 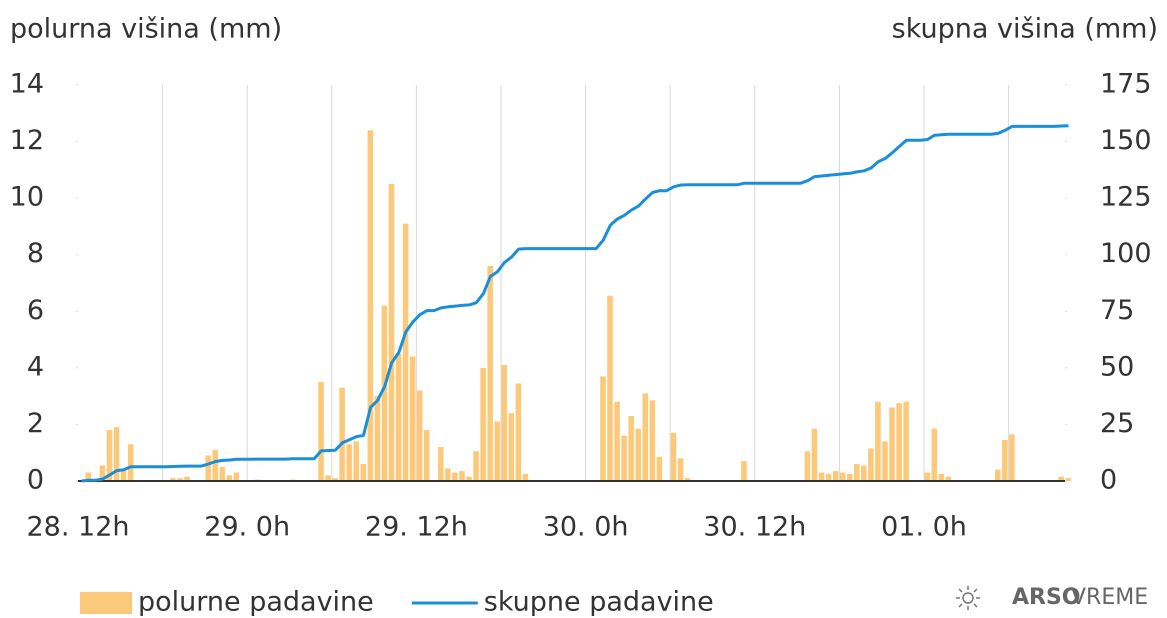 I want to click on y-tick-label: 14, so click(x=27, y=84).